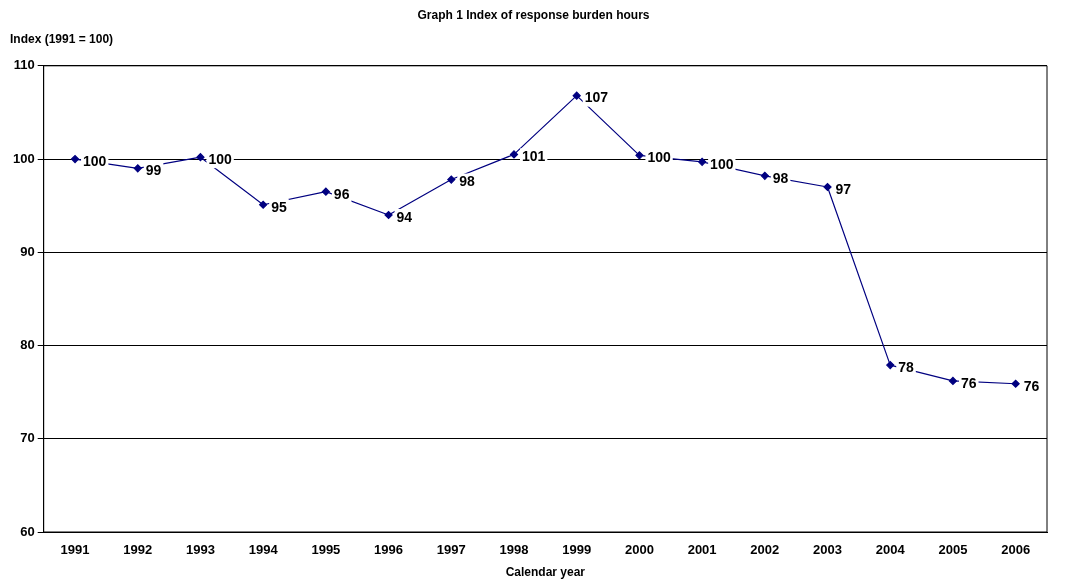 This screenshot has width=1067, height=584. I want to click on x-tick-label: 2003, so click(827, 550).